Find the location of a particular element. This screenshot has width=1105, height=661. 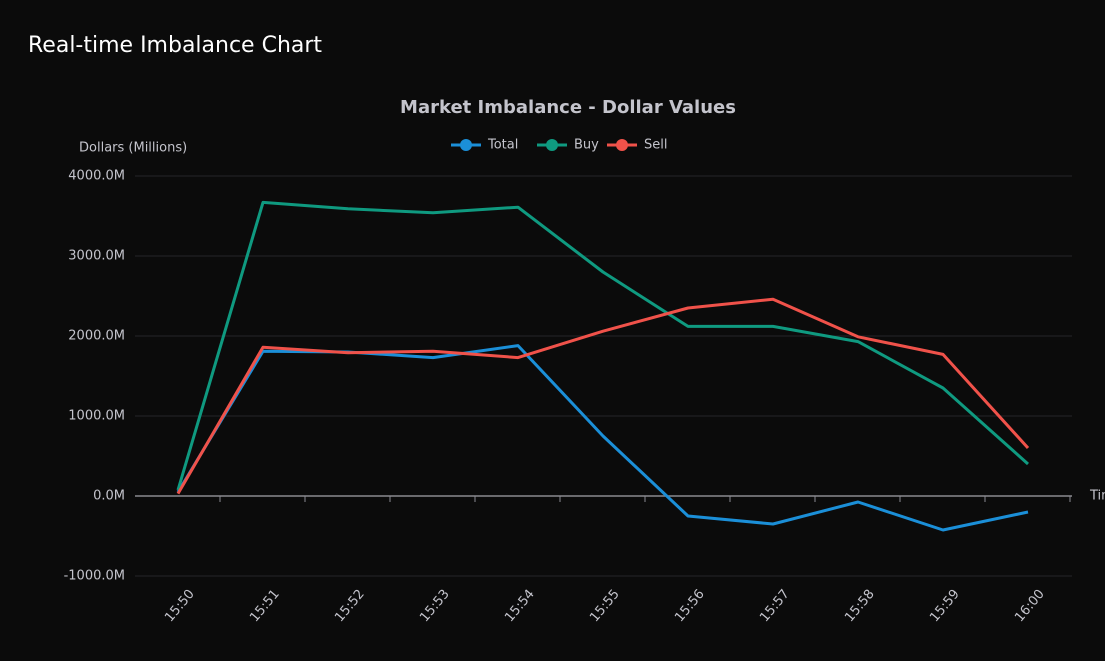

y-tick-label: 2000.0M is located at coordinates (96, 336).